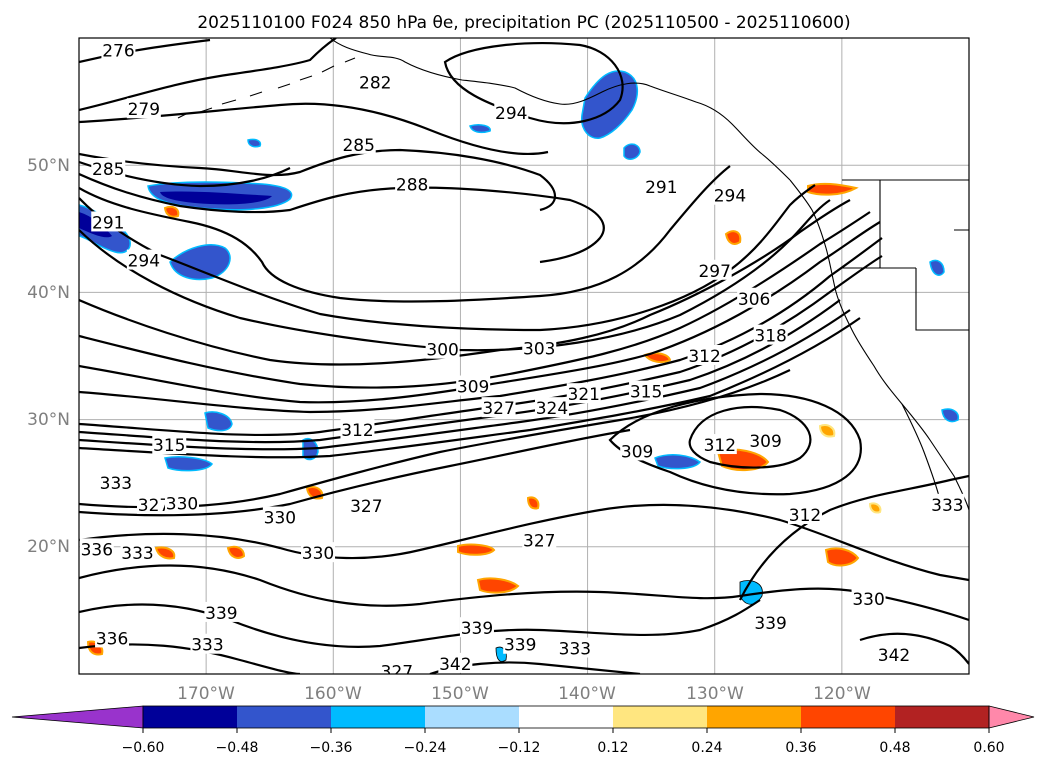 The width and height of the screenshot is (1047, 767). Describe the element at coordinates (706, 748) in the screenshot. I see `colorbar-tick-label: 0.24` at that location.